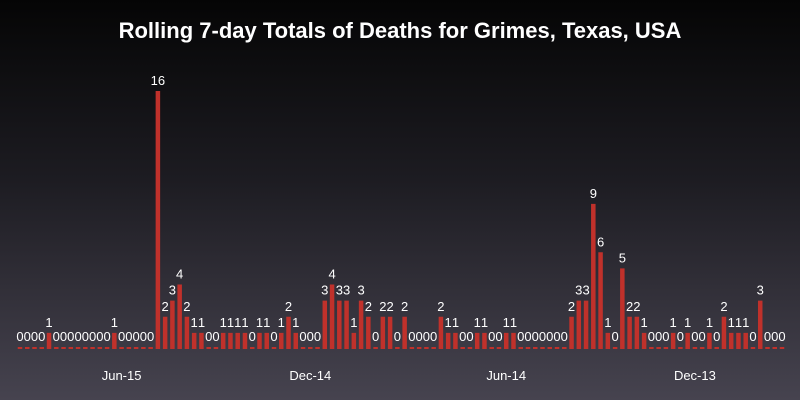  Describe the element at coordinates (122, 375) in the screenshot. I see `x-tick-label: Jun-15` at that location.